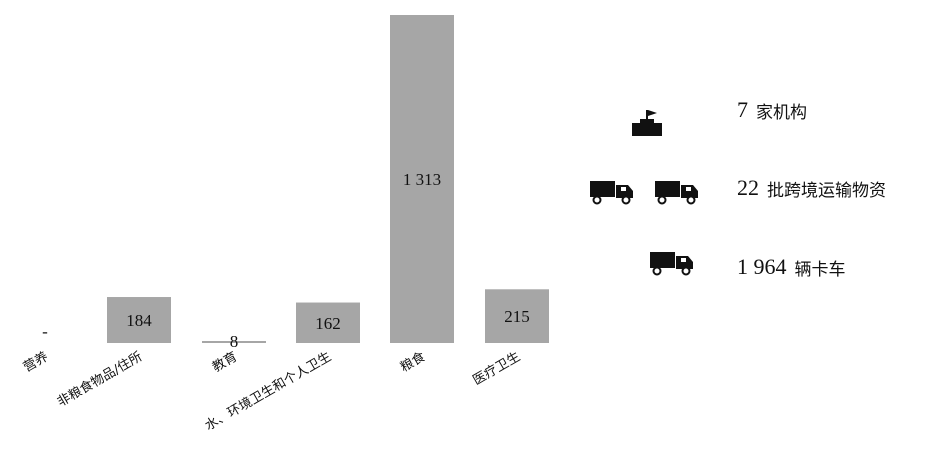 The image size is (936, 464). What do you see at coordinates (45, 331) in the screenshot?
I see `bar-value-label: -` at bounding box center [45, 331].